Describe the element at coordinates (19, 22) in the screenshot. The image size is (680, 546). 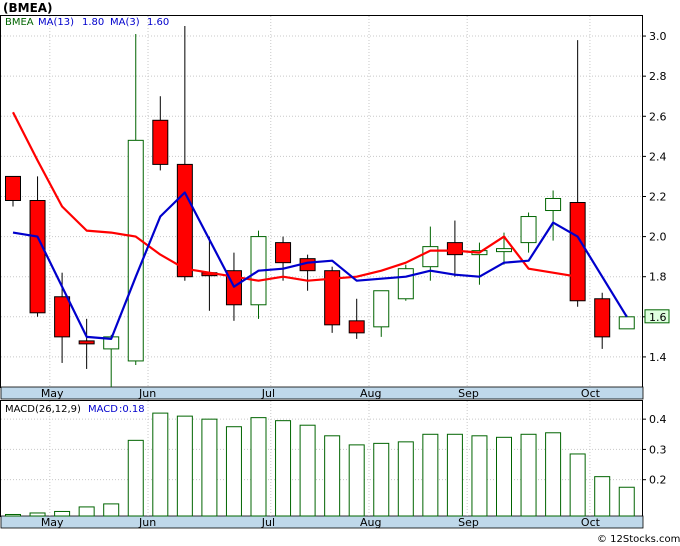
I see `legend-ticker: BMEA` at that location.